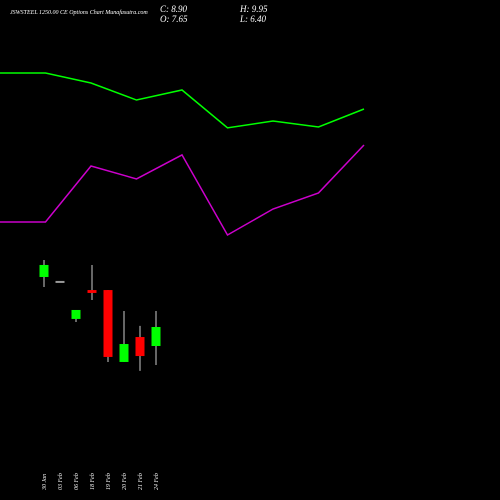  What do you see at coordinates (45, 482) in the screenshot?
I see `x-tick-label: 30 Jan` at bounding box center [45, 482].